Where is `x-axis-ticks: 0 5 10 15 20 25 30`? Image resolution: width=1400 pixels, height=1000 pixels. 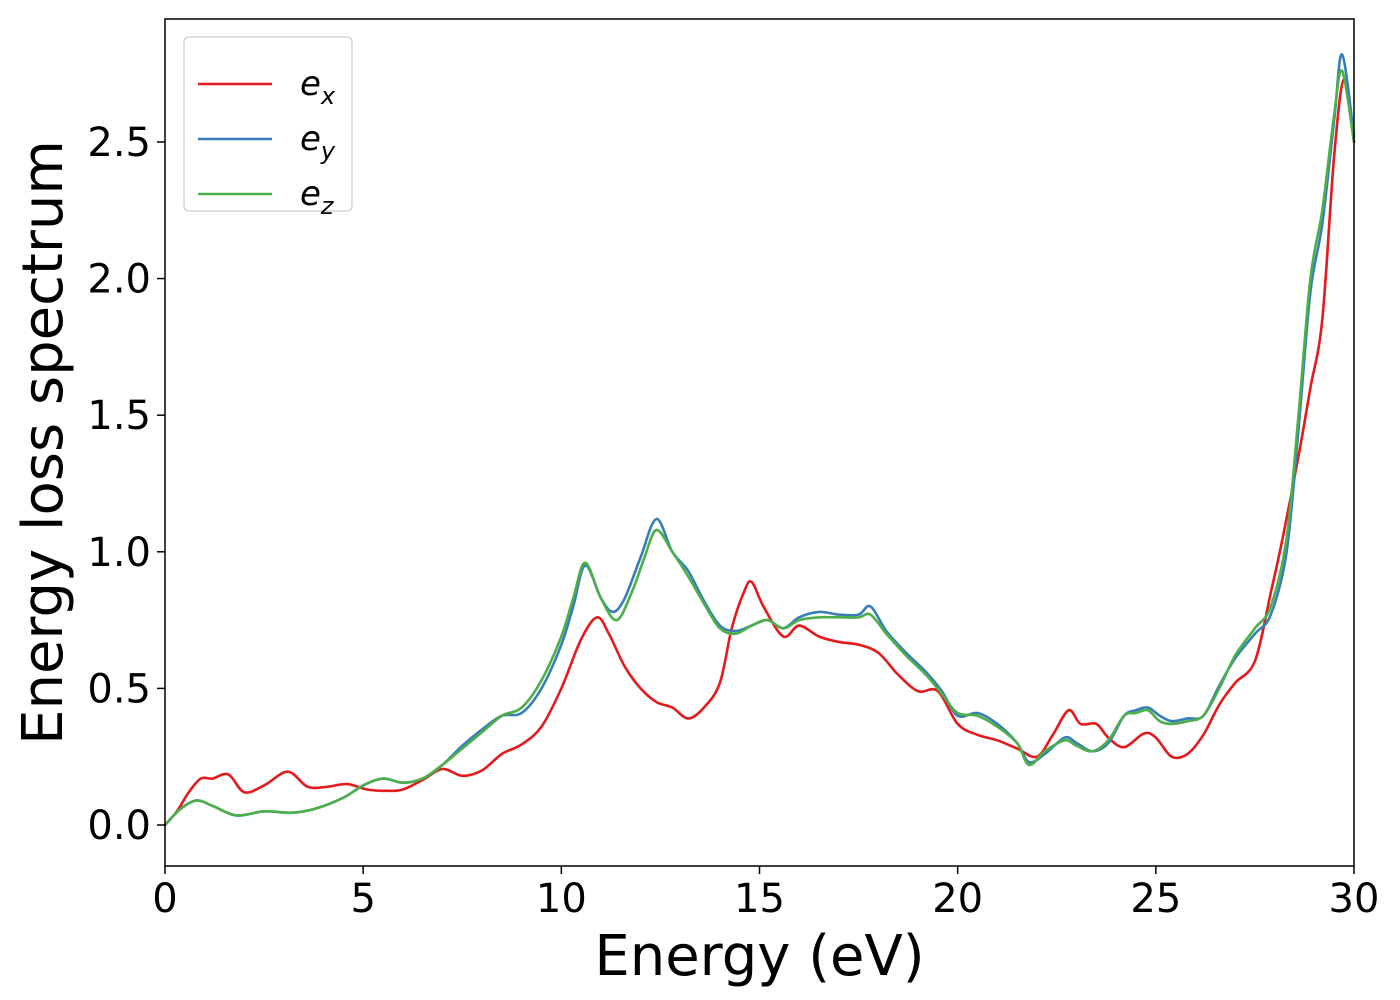 x-axis-ticks: 0 5 10 15 20 25 30 is located at coordinates (765, 894).